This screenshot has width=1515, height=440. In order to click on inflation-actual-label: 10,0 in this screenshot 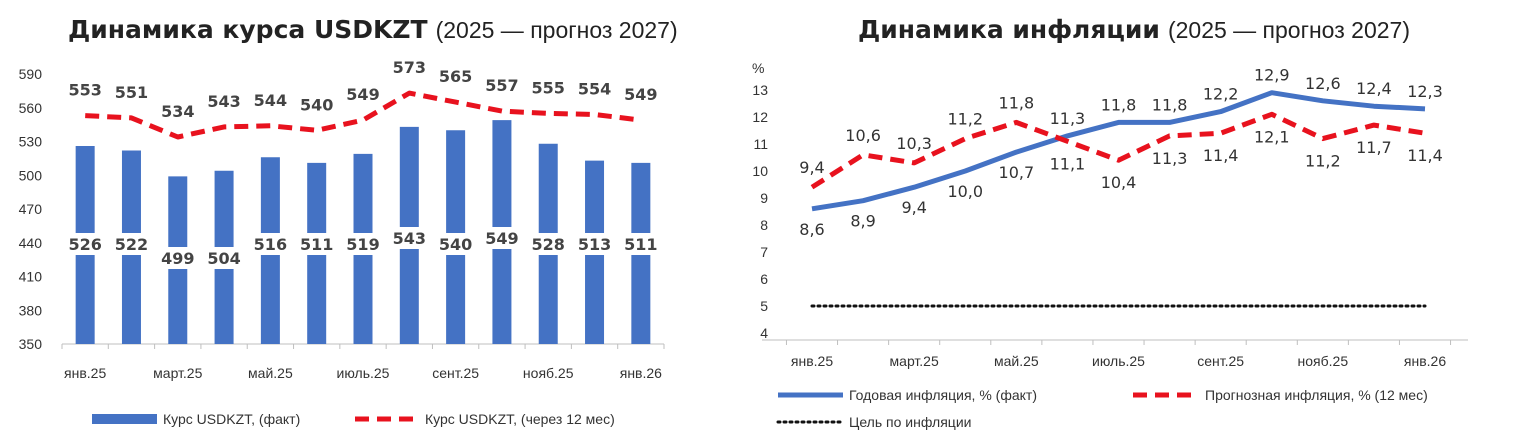, I will do `click(965, 191)`.